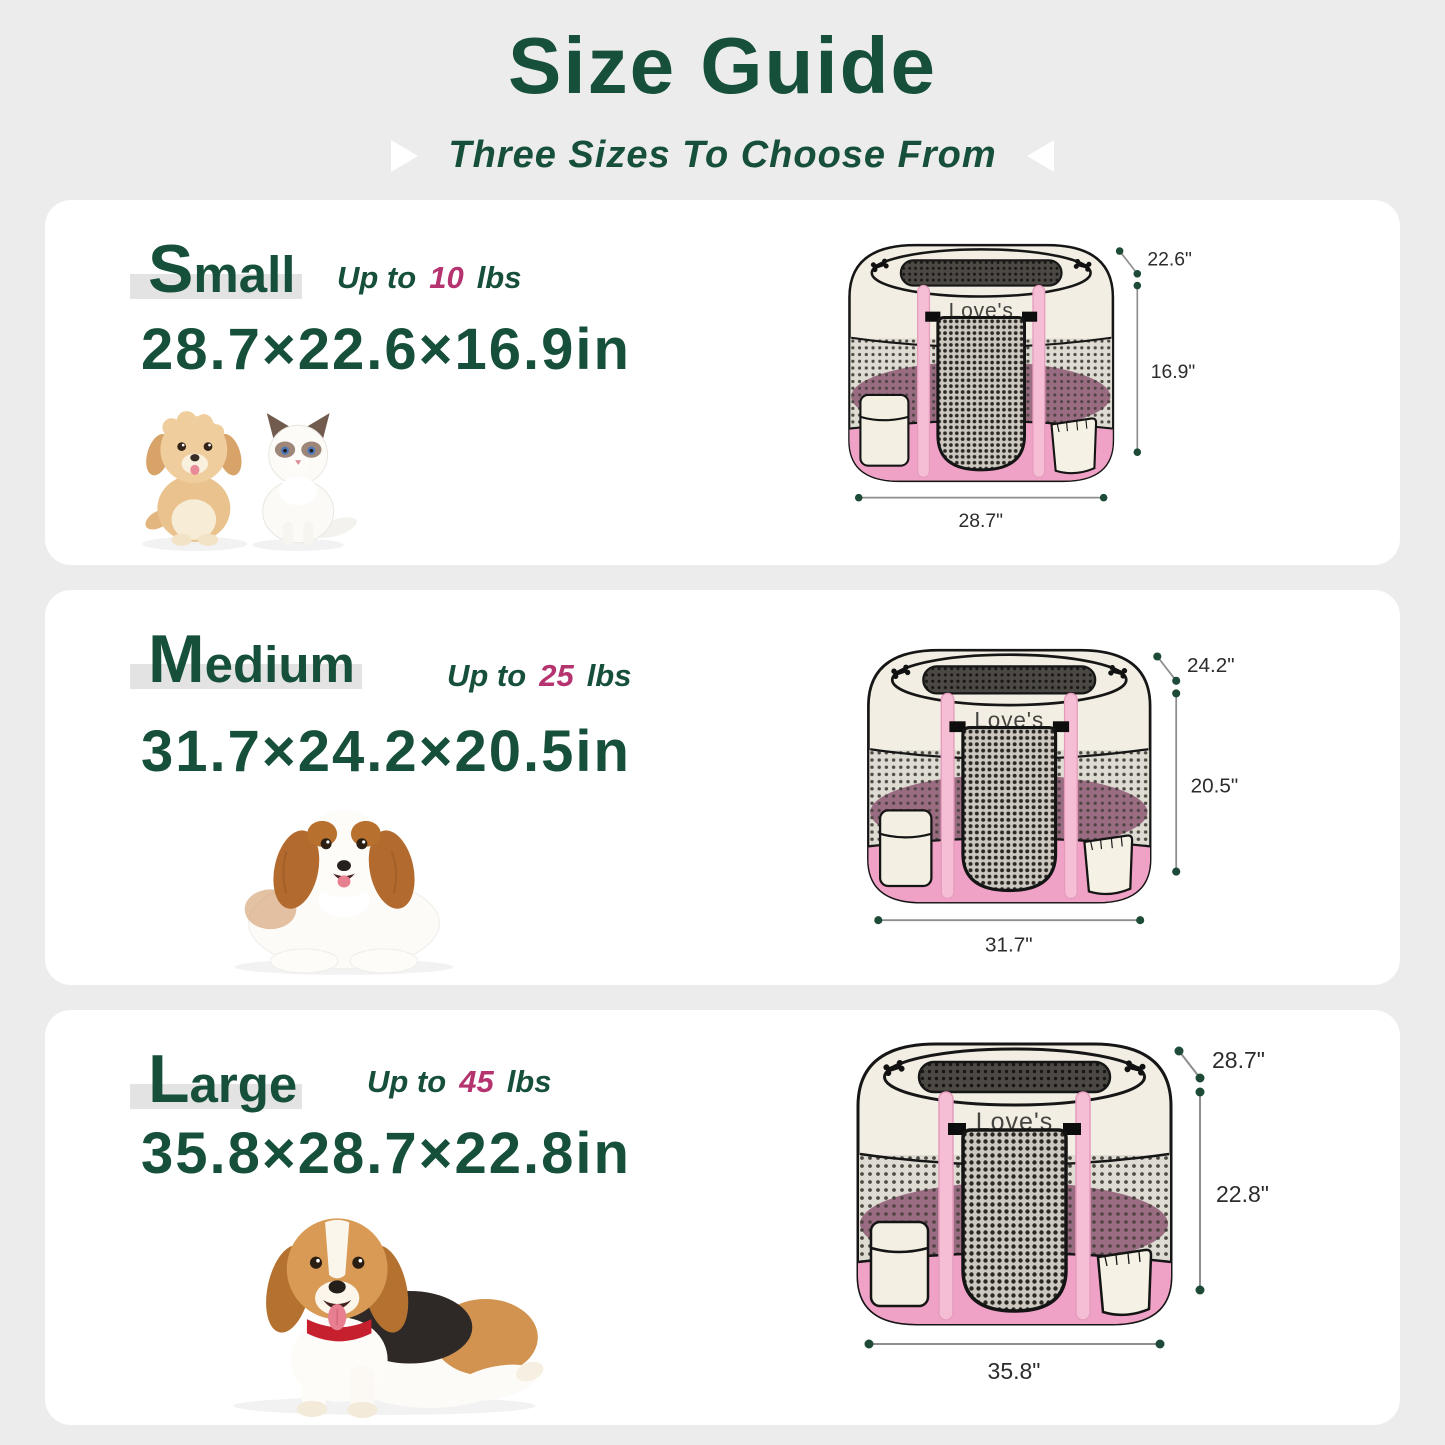 The width and height of the screenshot is (1445, 1445). What do you see at coordinates (245, 478) in the screenshot?
I see `puppy-and-cat-image` at bounding box center [245, 478].